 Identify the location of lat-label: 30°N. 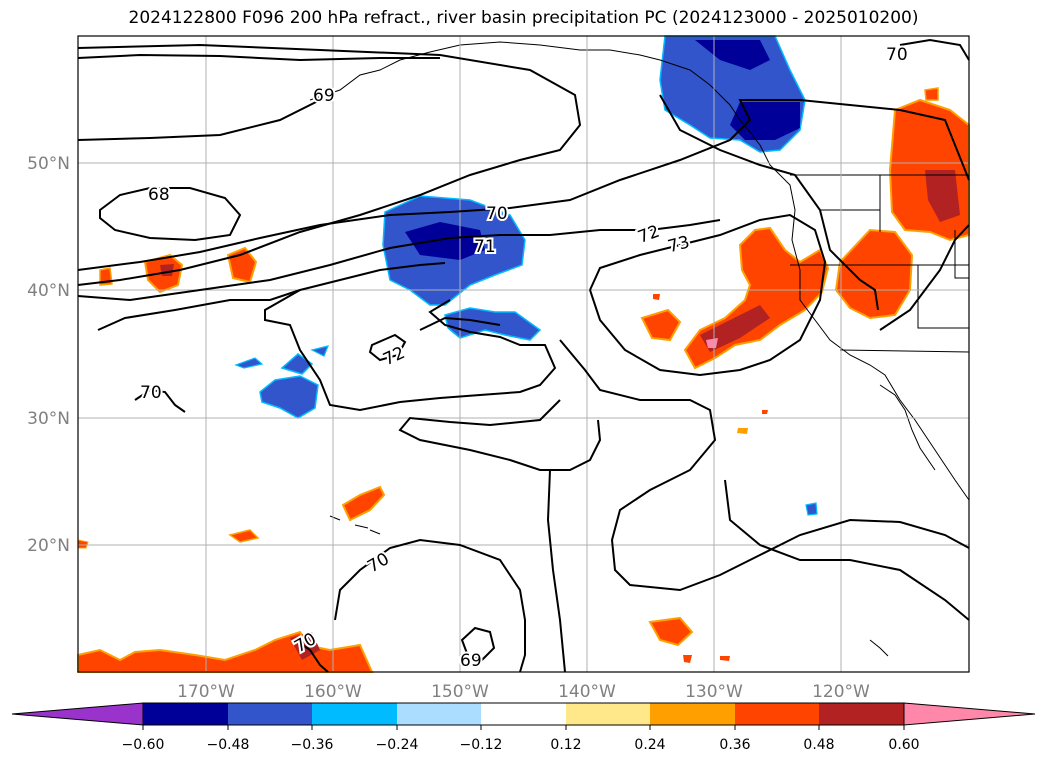
(48, 419).